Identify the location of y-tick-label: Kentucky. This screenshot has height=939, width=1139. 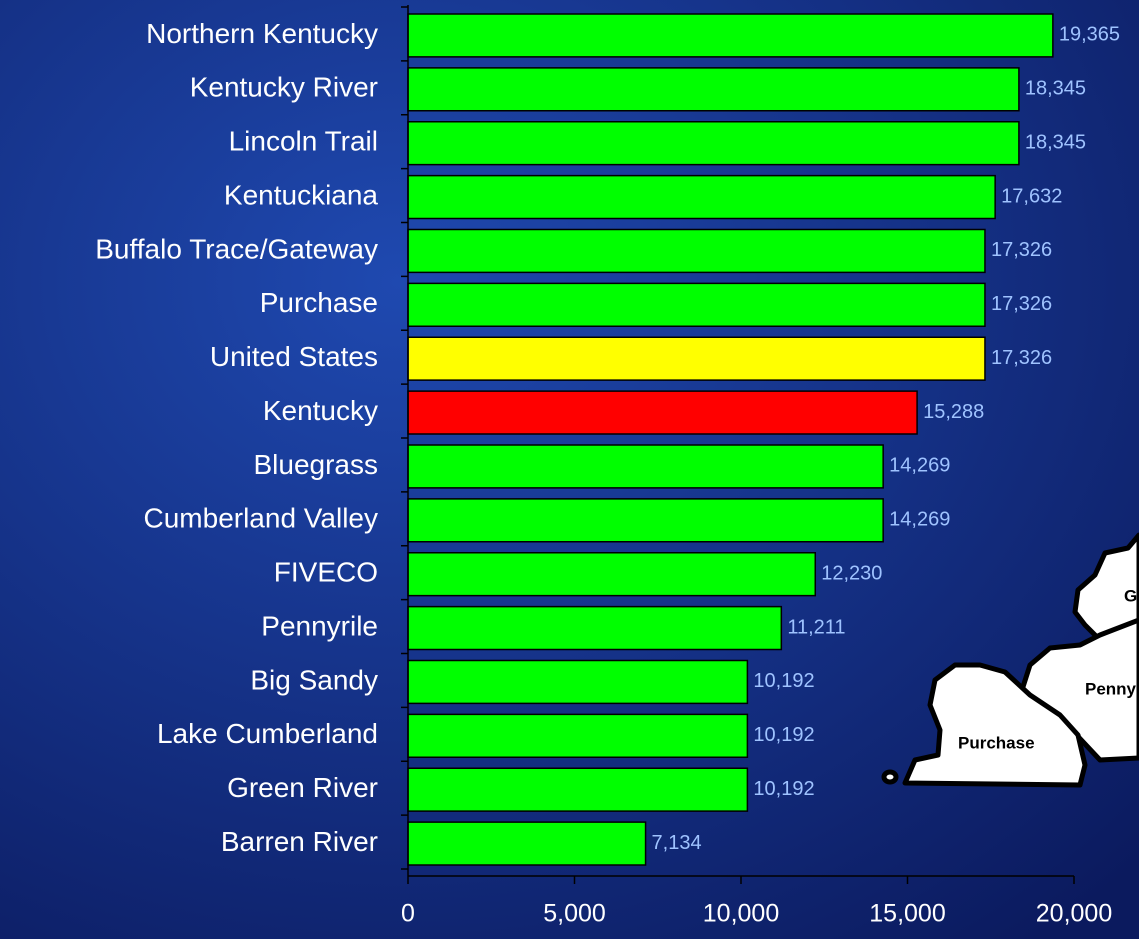
(320, 410).